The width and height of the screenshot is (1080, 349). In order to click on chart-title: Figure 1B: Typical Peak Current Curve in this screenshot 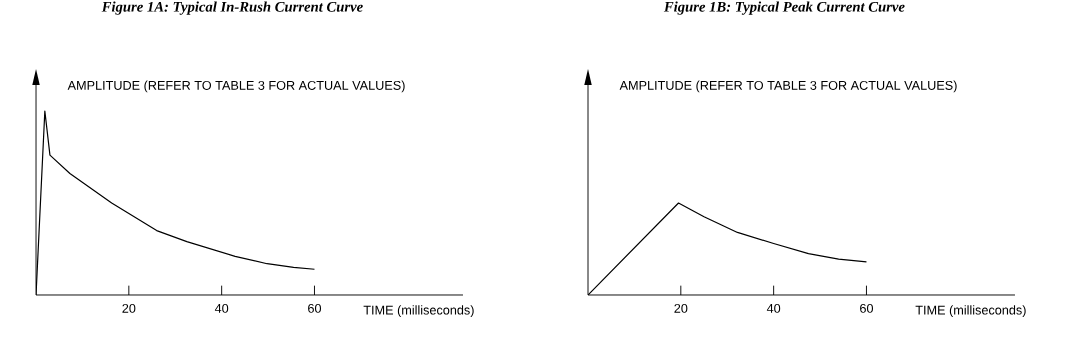, I will do `click(784, 8)`.